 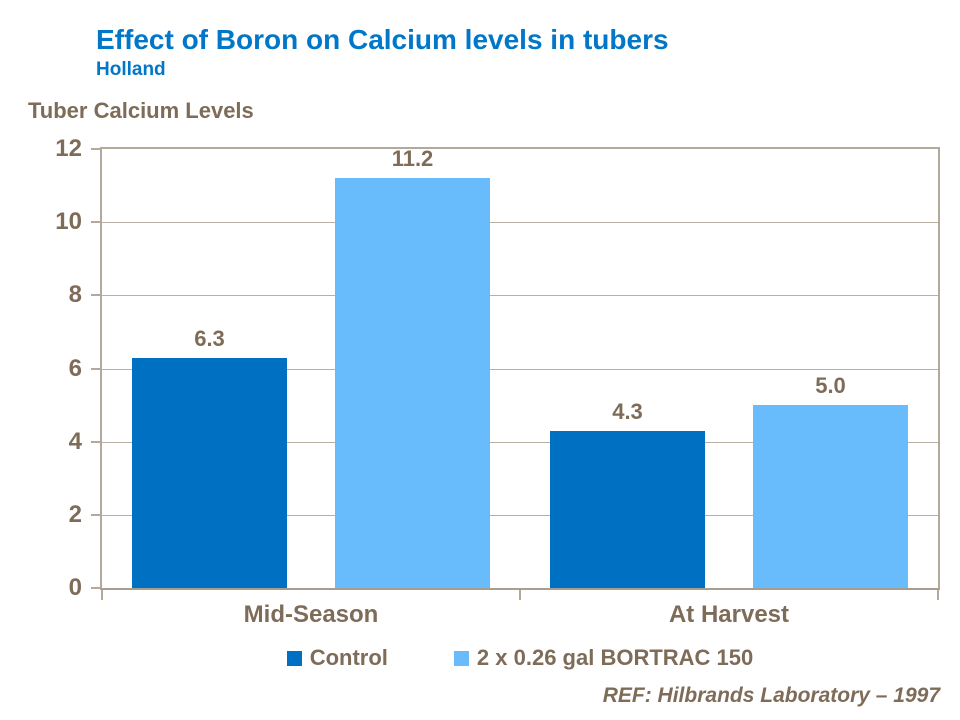 What do you see at coordinates (830, 496) in the screenshot?
I see `bar-bortrac-at-harvest` at bounding box center [830, 496].